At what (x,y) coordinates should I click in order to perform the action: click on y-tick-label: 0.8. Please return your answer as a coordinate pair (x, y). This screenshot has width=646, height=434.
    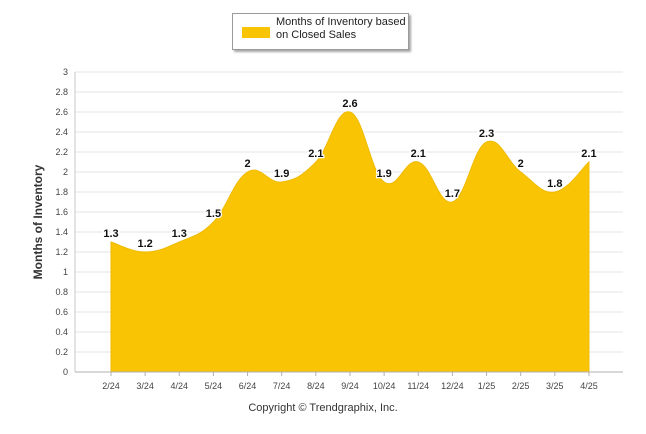
    Looking at the image, I should click on (61, 292).